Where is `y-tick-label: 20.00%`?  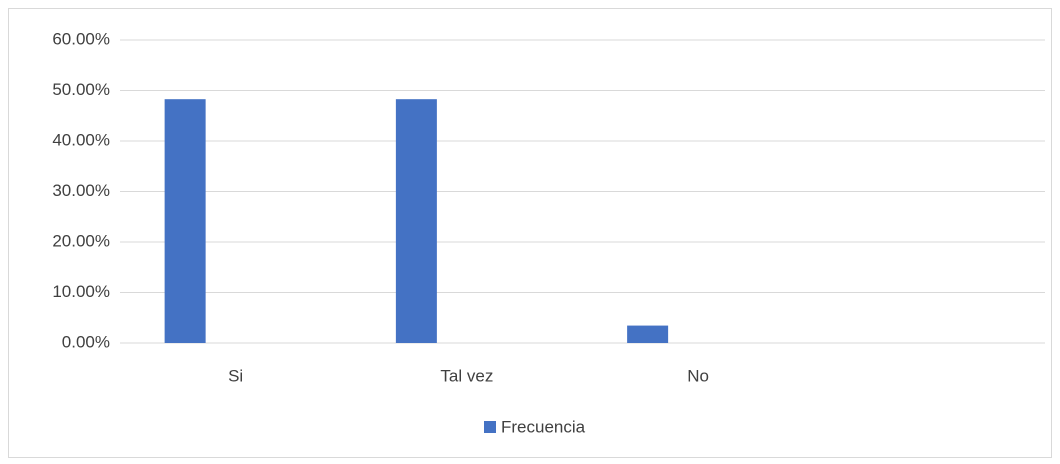 y-tick-label: 20.00% is located at coordinates (81, 240).